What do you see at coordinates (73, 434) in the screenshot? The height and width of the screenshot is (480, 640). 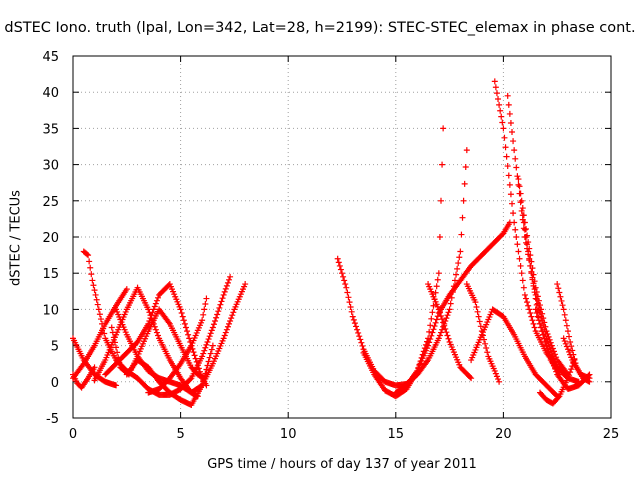 I see `x-tick-label: 0` at bounding box center [73, 434].